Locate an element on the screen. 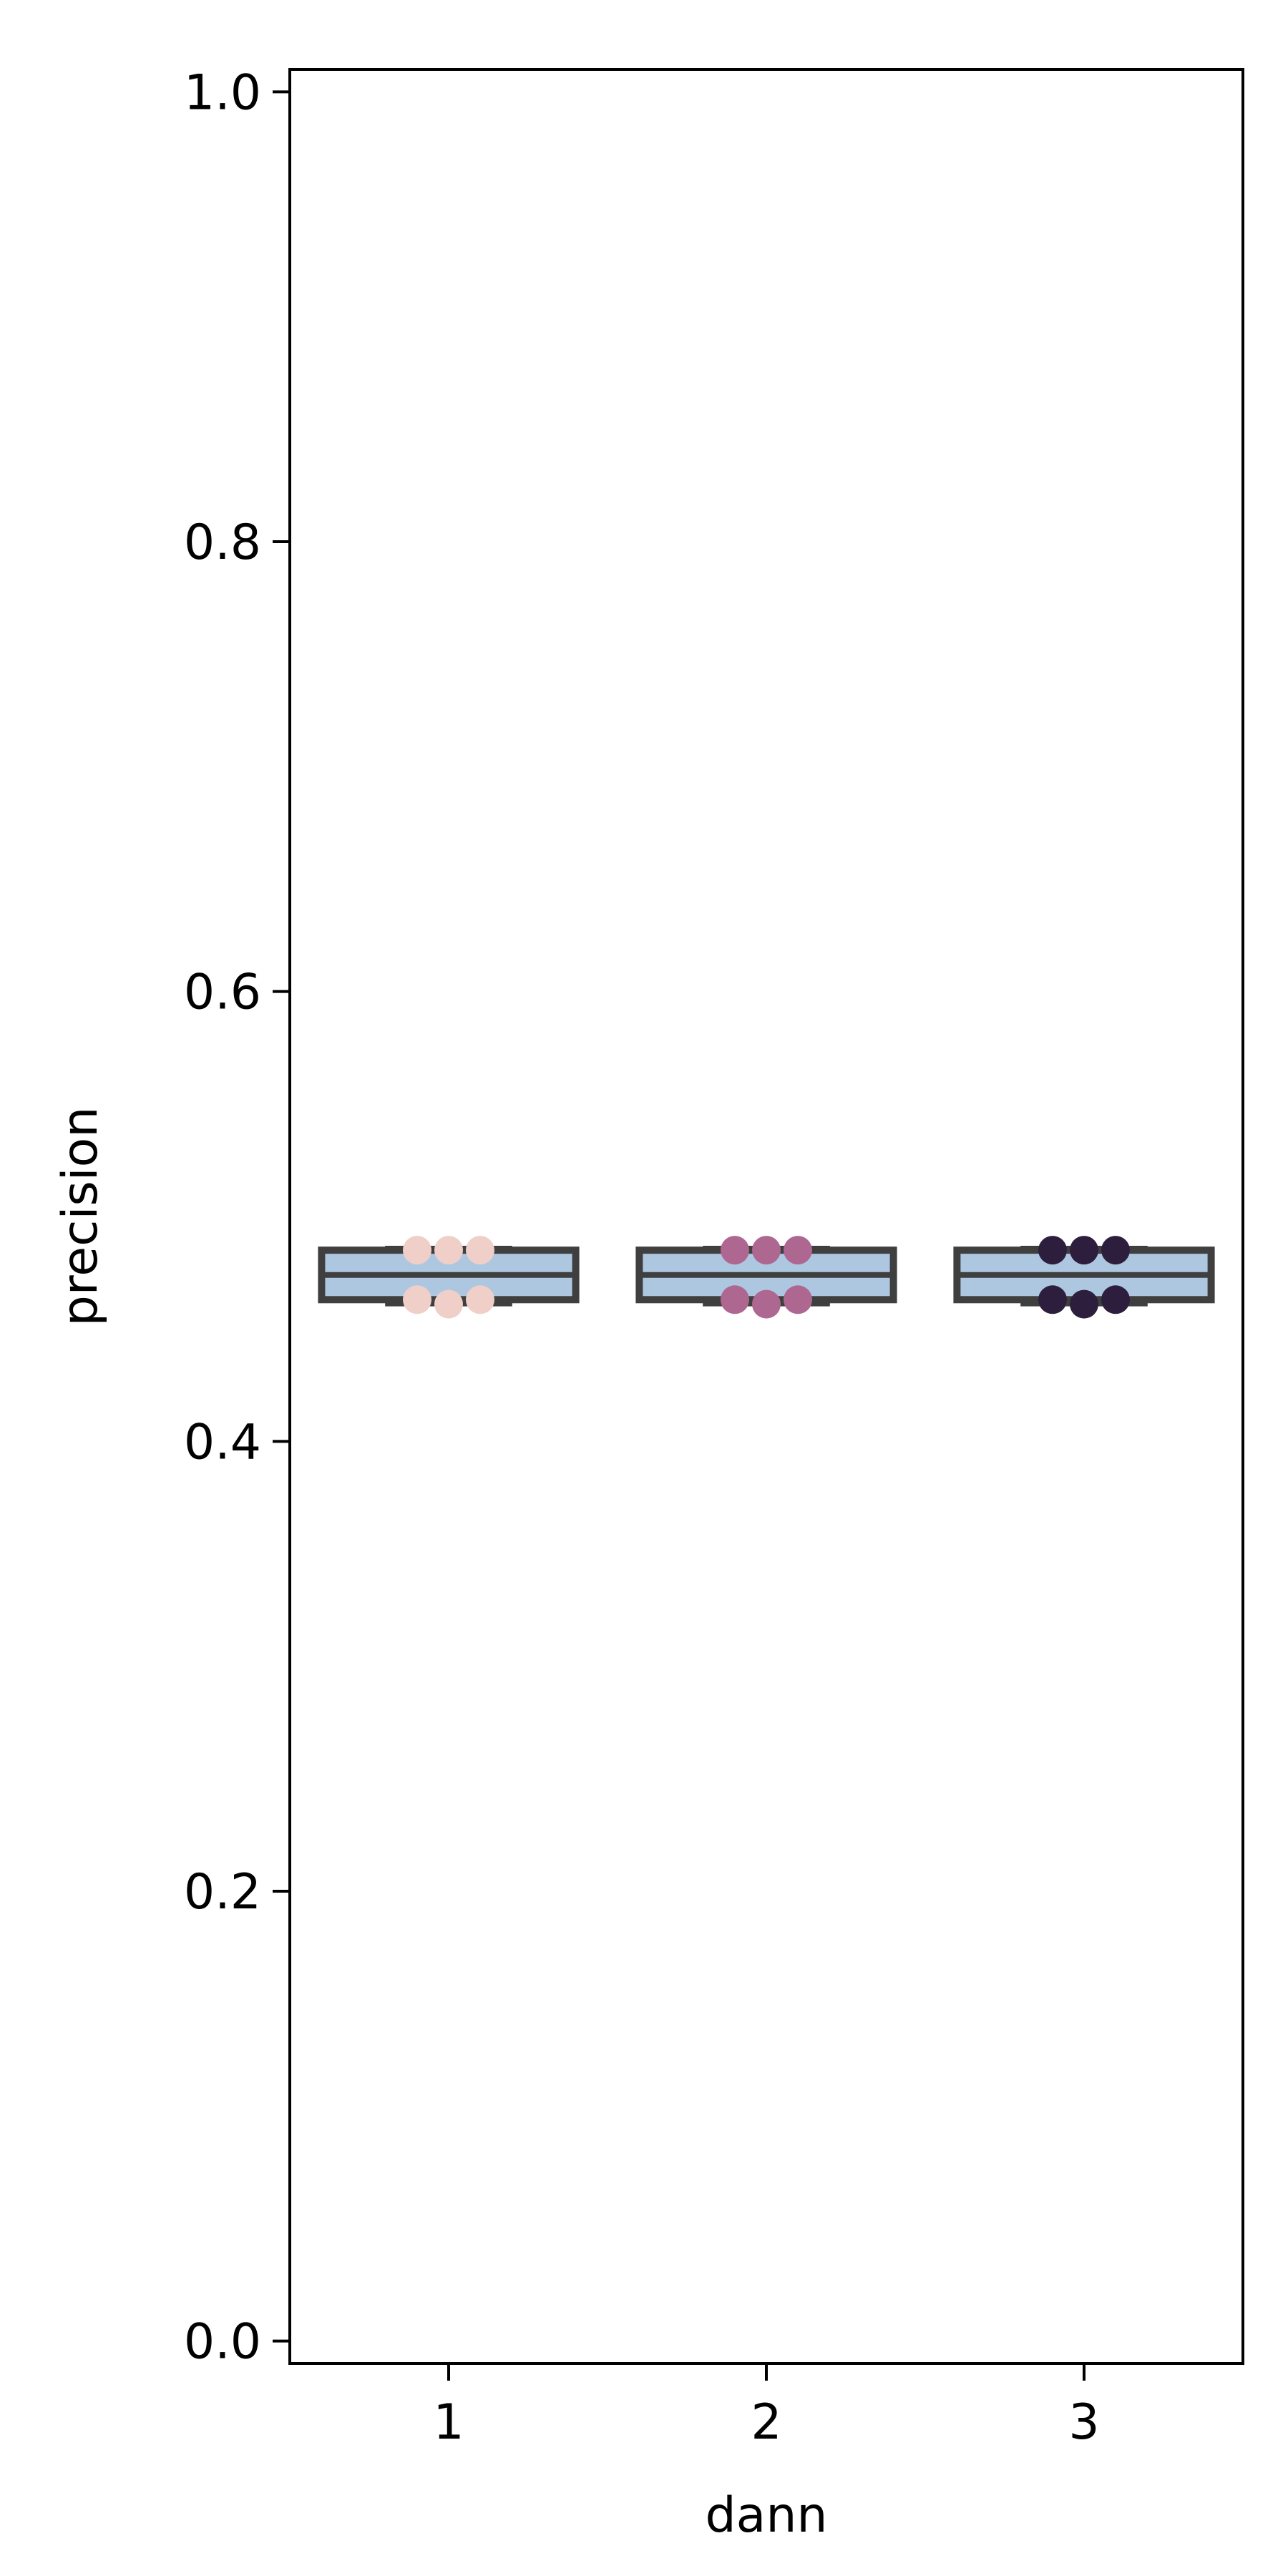 Image resolution: width=1288 pixels, height=2576 pixels. y-tick-label: 1.0 is located at coordinates (222, 92).